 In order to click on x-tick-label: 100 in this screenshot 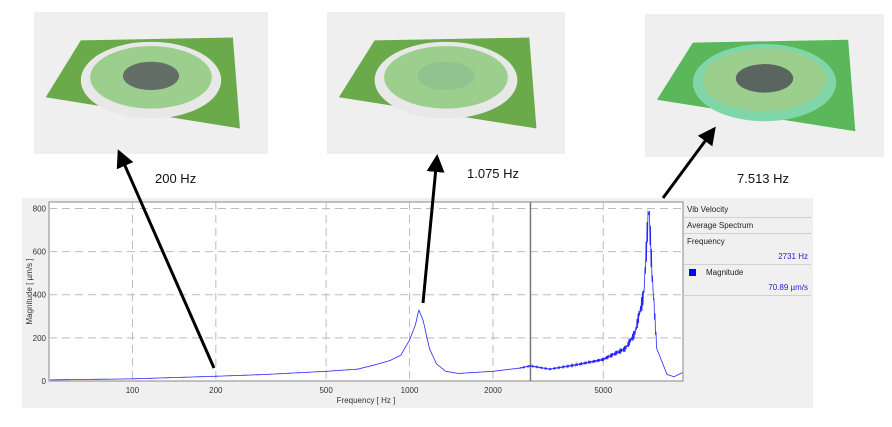, I will do `click(133, 390)`.